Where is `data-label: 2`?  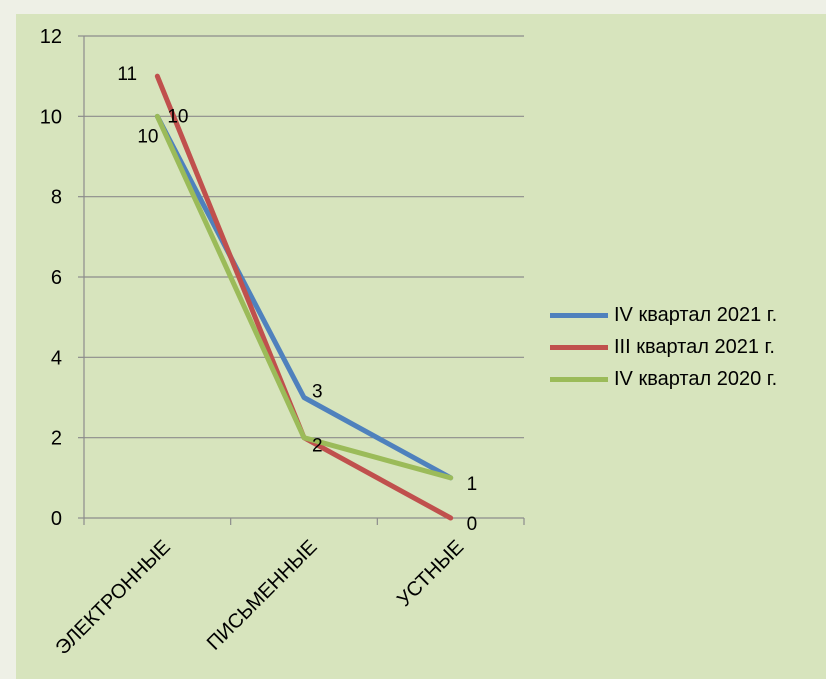
data-label: 2 is located at coordinates (317, 446).